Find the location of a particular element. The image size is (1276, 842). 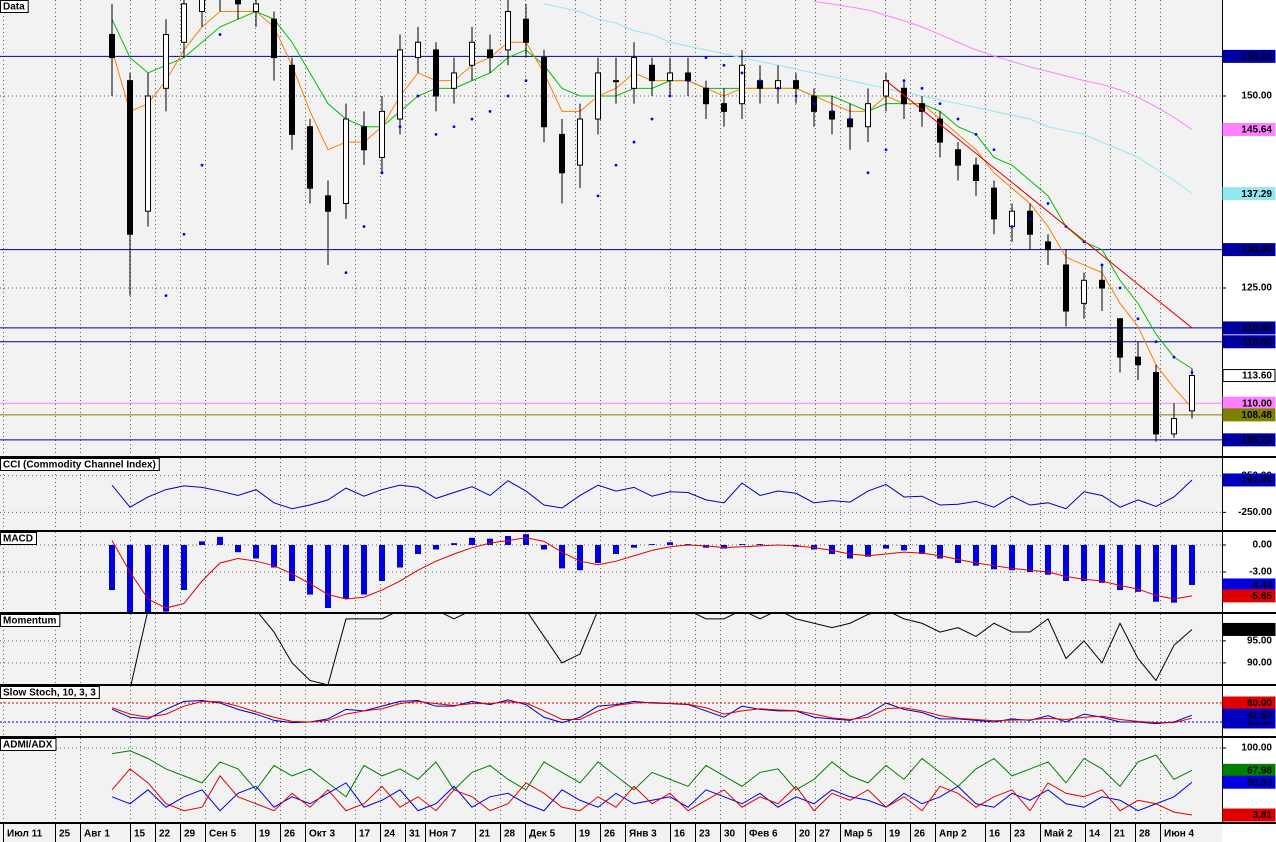

level-label: 108.48 is located at coordinates (1256, 415).